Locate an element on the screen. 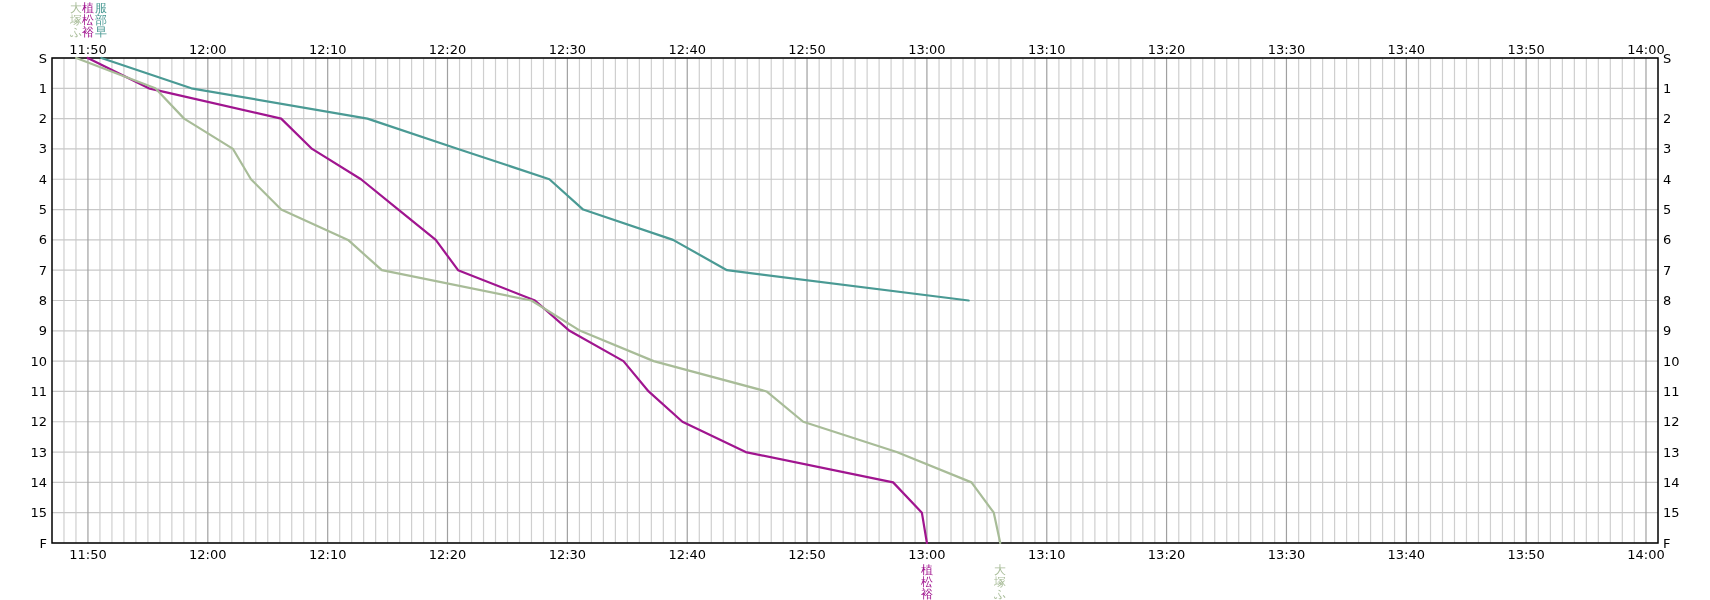  x2-tick-label: 13:40 is located at coordinates (1406, 554).